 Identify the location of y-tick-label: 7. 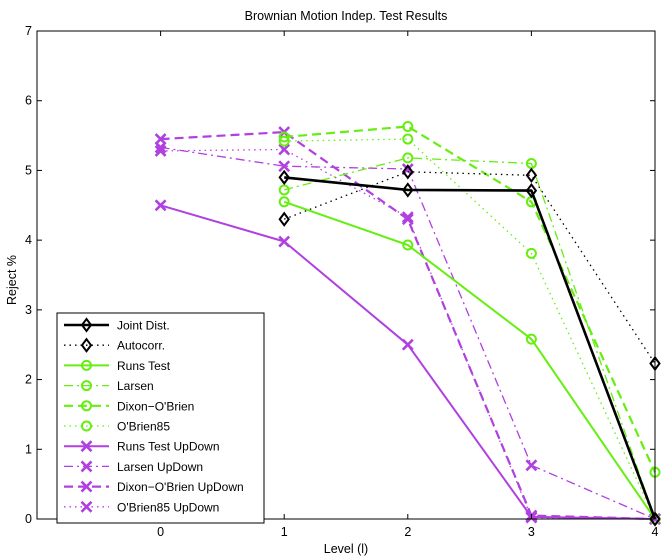
(28, 31).